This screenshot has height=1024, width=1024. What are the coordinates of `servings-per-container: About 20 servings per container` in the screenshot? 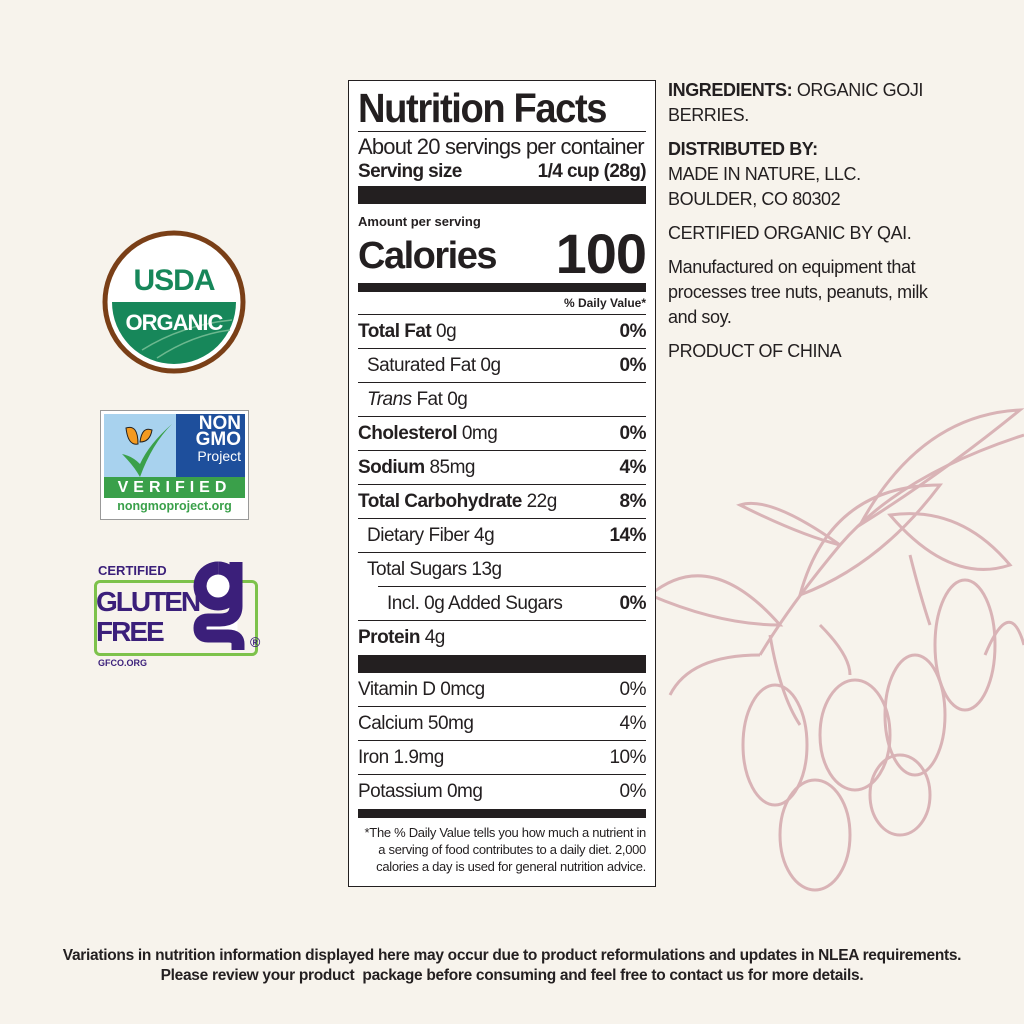 It's located at (501, 146).